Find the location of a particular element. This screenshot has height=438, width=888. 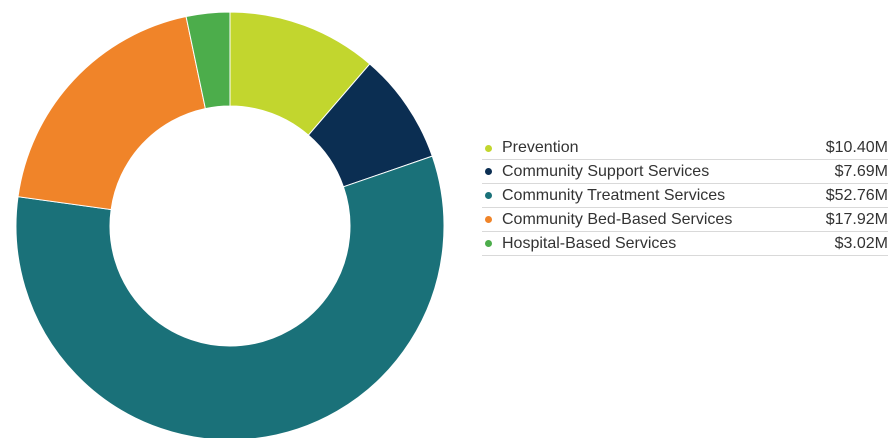

legend-label: Prevention is located at coordinates (540, 147).